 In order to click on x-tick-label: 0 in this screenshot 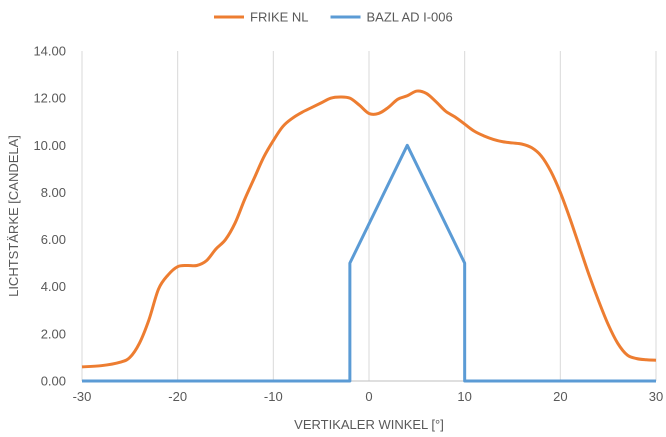, I will do `click(368, 396)`.